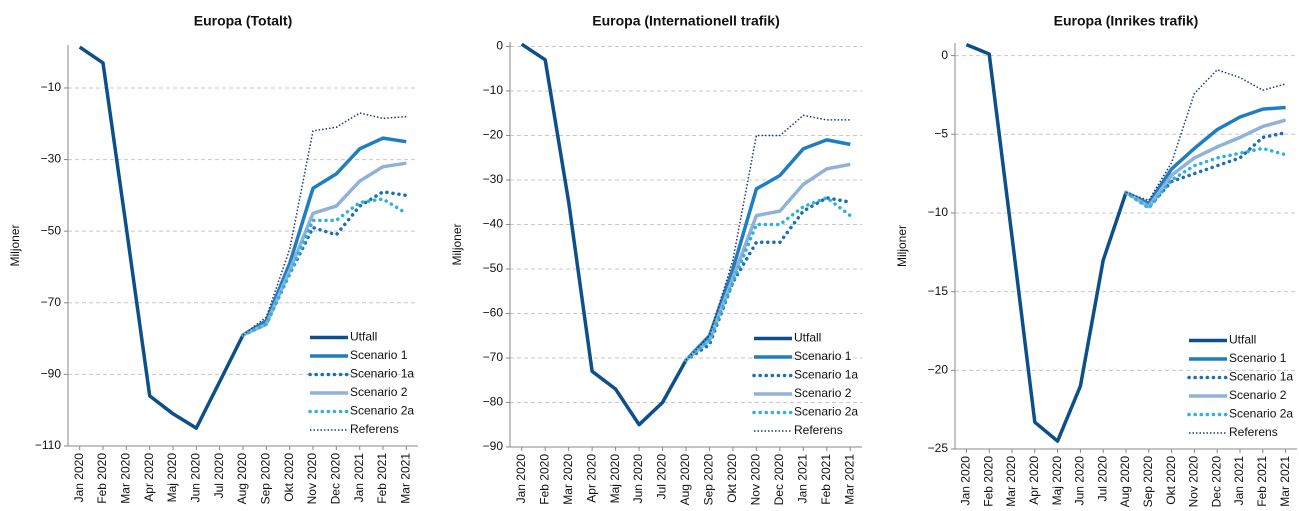 The width and height of the screenshot is (1299, 511). What do you see at coordinates (493, 402) in the screenshot?
I see `y-tick-label: −80` at bounding box center [493, 402].